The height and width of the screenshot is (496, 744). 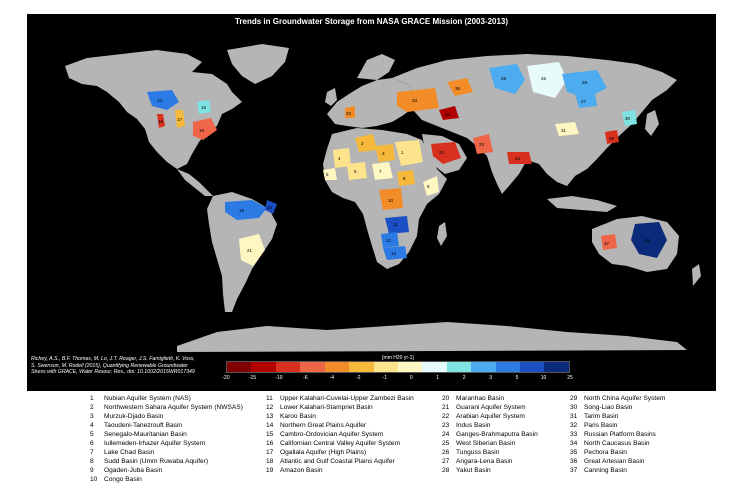 I want to click on indonesia, so click(x=582, y=204).